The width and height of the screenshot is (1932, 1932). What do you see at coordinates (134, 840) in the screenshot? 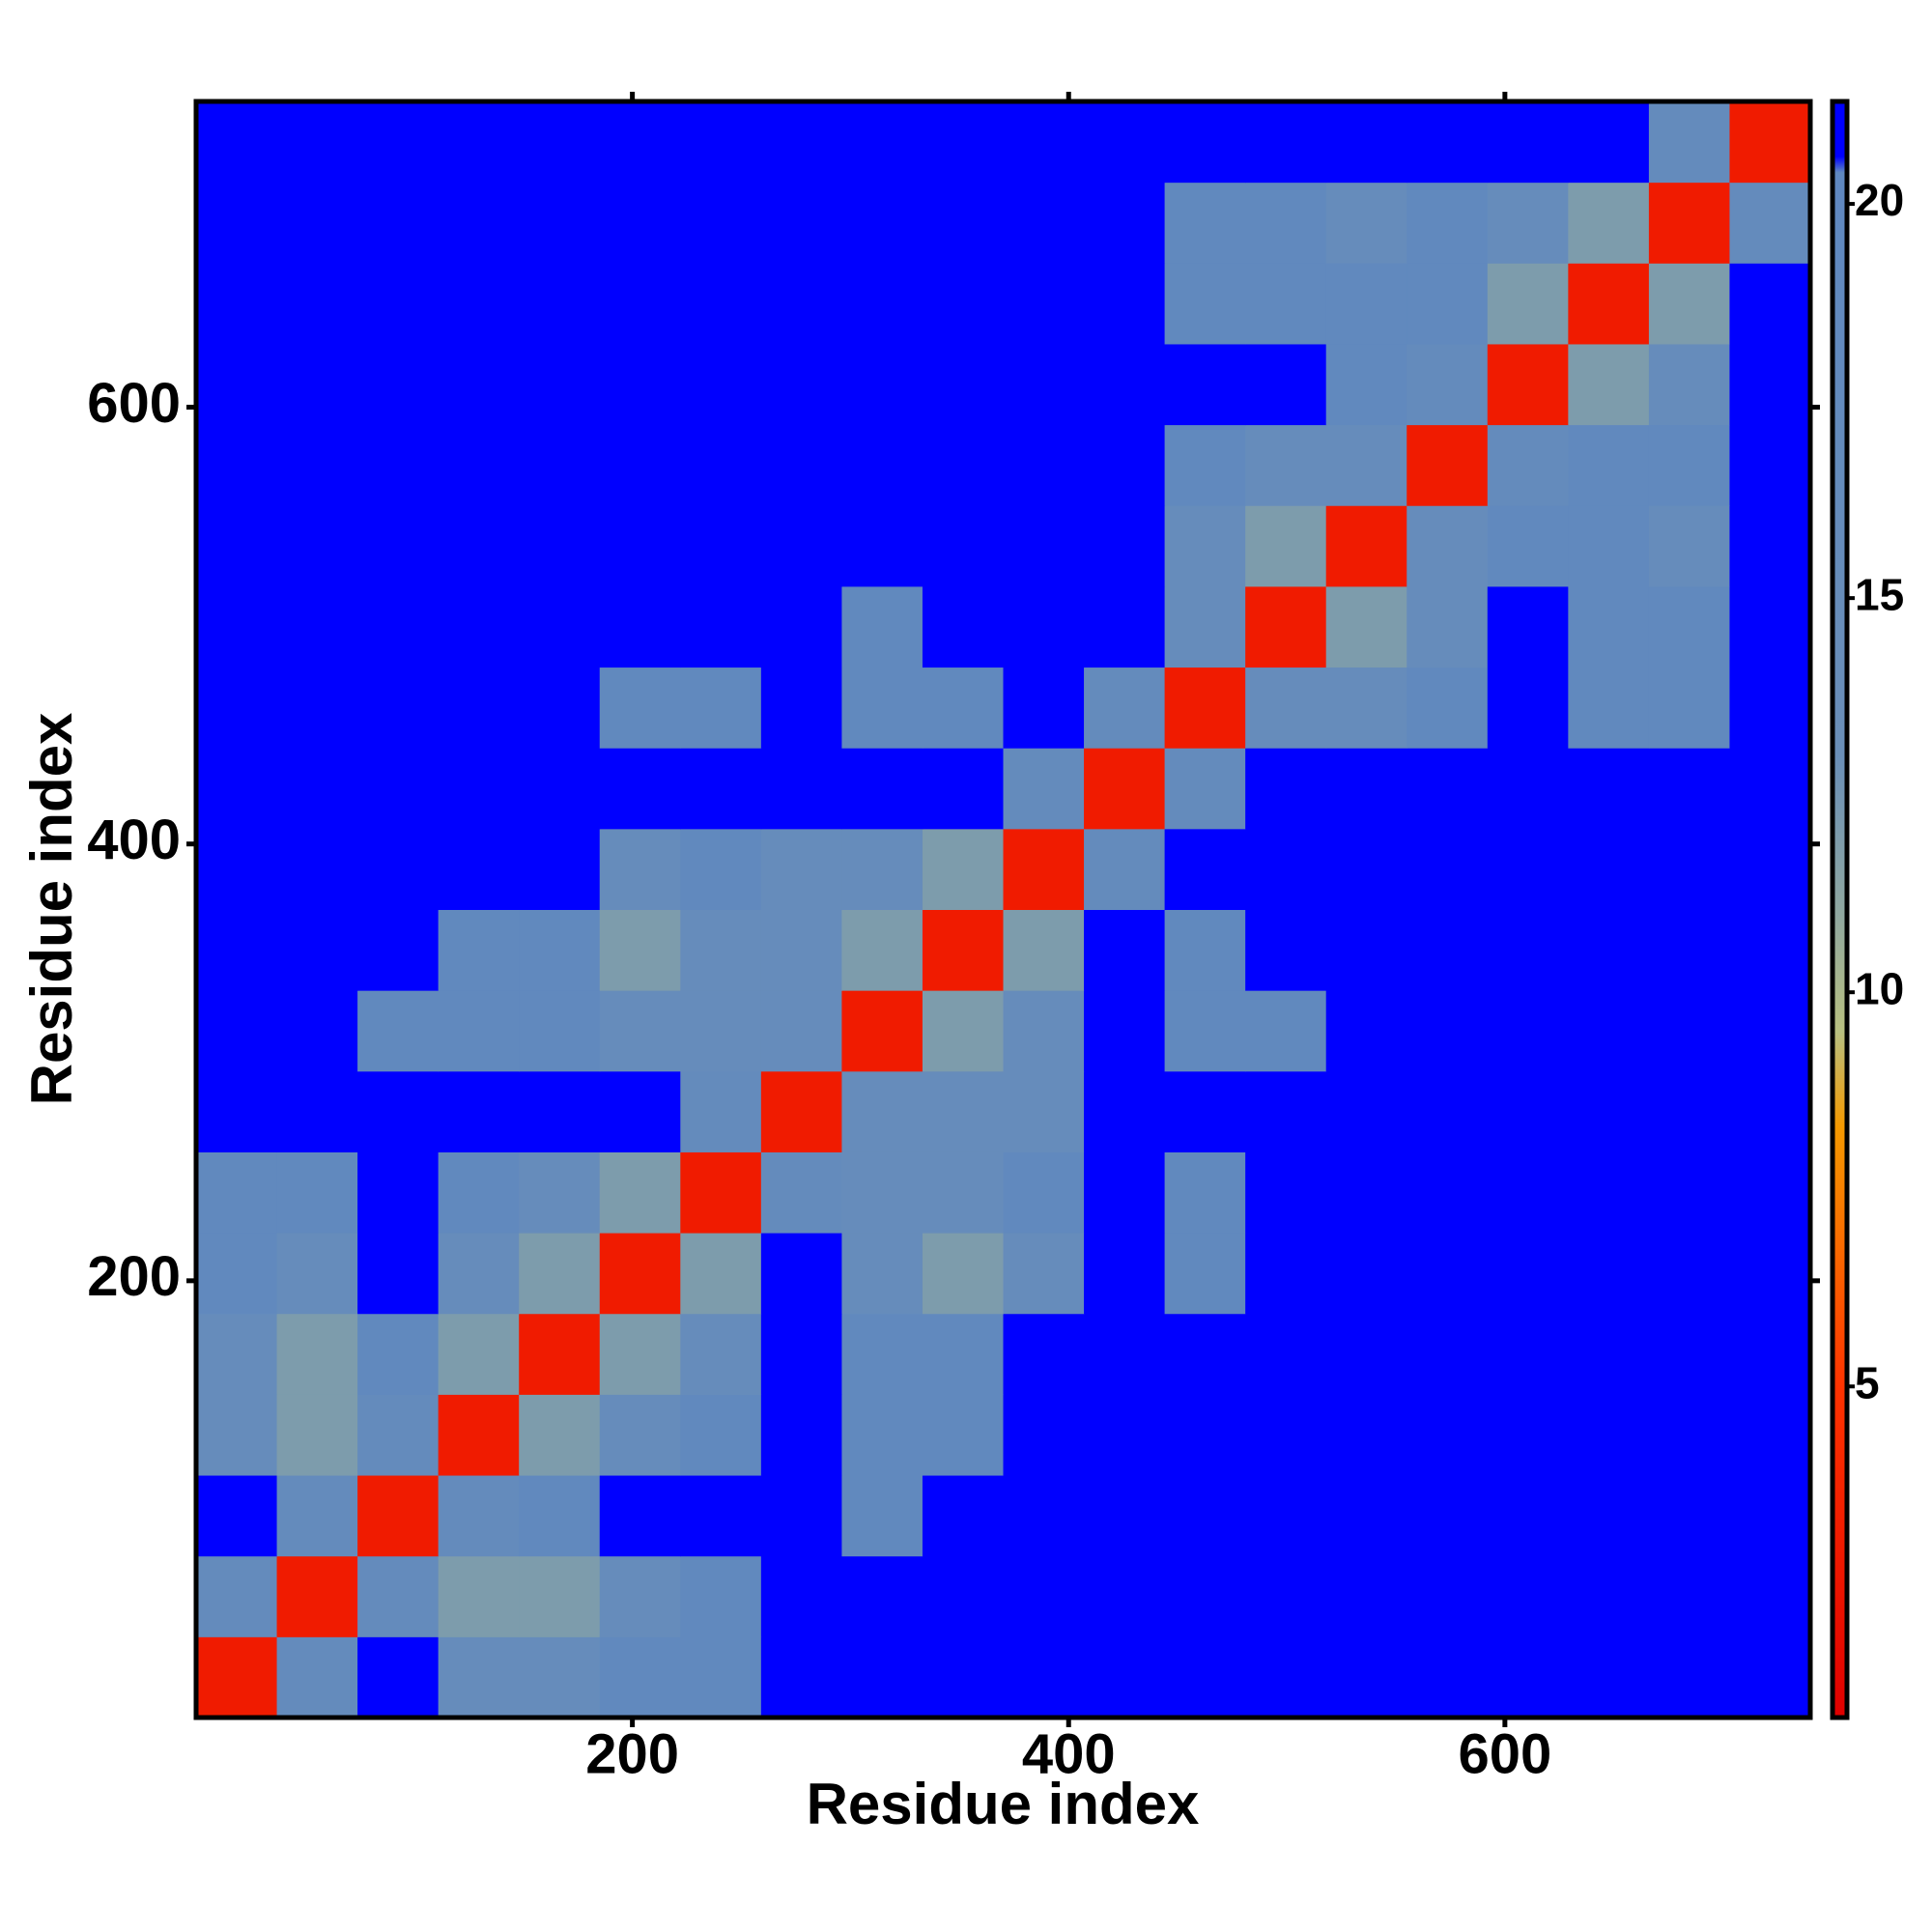
I see `y-tick-label: 400` at bounding box center [134, 840].